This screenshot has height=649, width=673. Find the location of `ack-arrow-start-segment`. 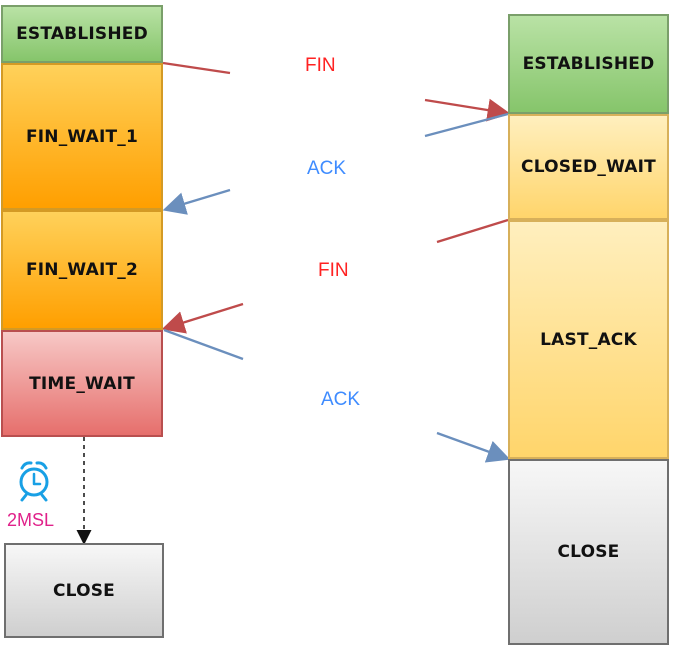

ack-arrow-start-segment is located at coordinates (466, 125).